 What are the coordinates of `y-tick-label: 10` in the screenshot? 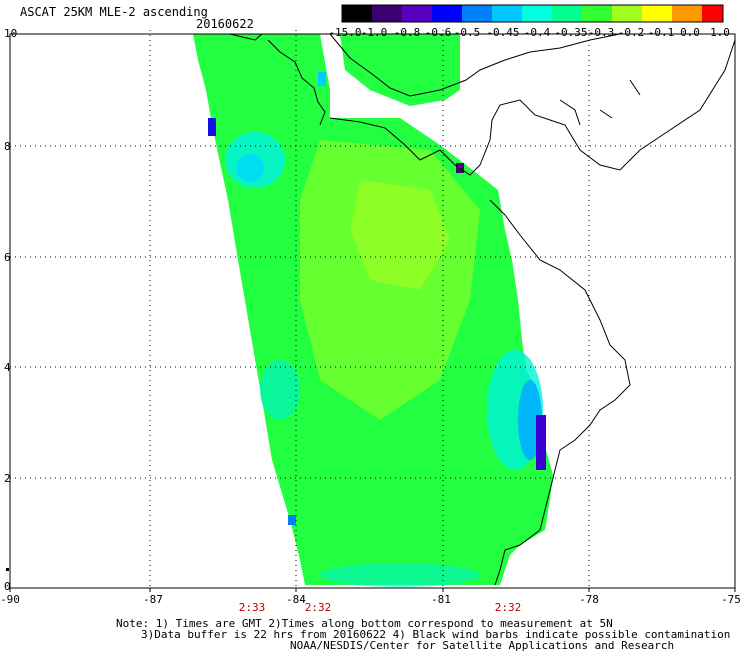 It's located at (11, 33).